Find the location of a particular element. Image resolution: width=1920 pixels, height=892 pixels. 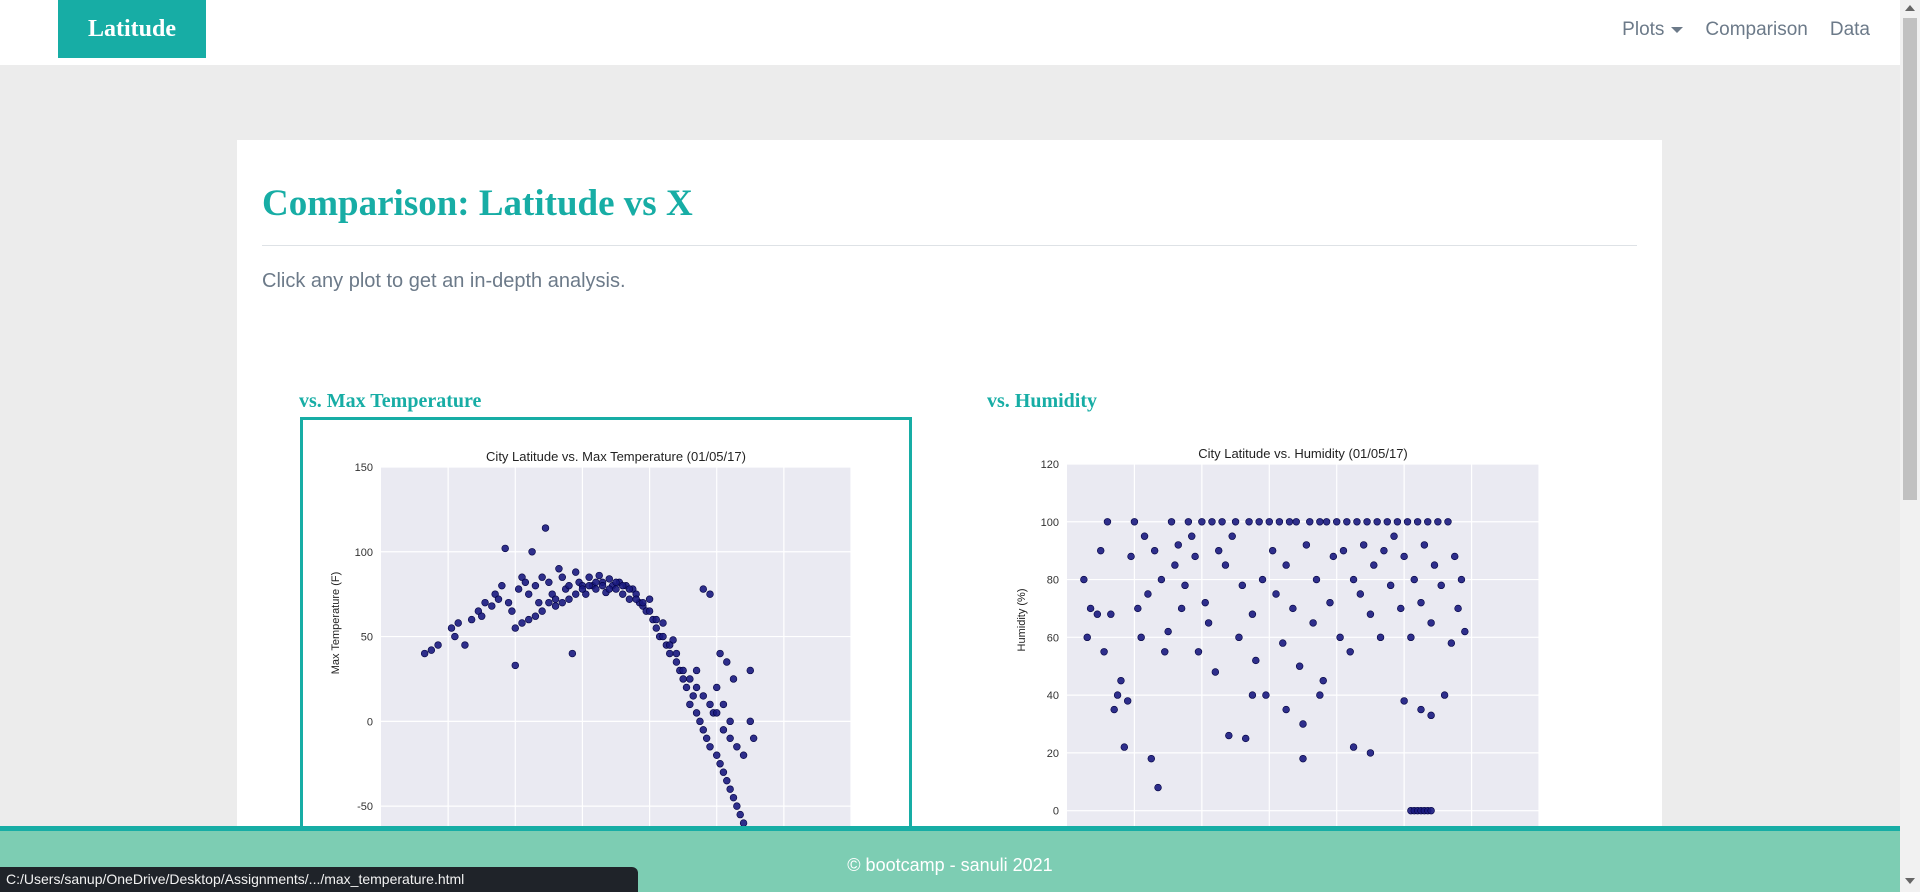

brand-logo: Latitude is located at coordinates (132, 29).